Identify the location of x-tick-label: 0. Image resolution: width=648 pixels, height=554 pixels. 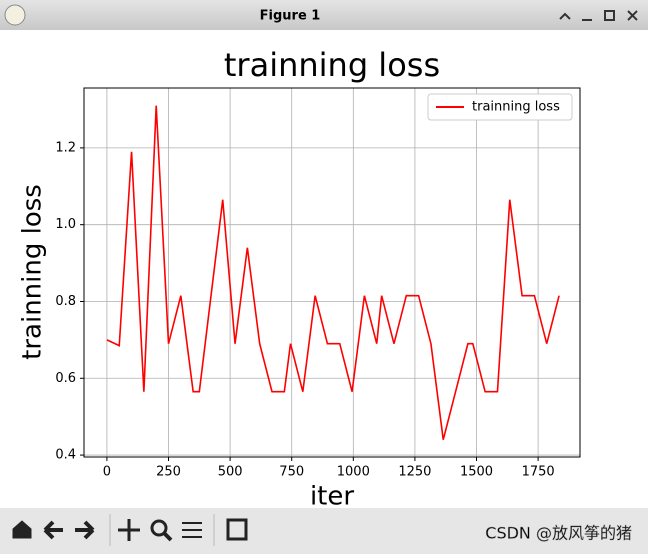
(107, 472).